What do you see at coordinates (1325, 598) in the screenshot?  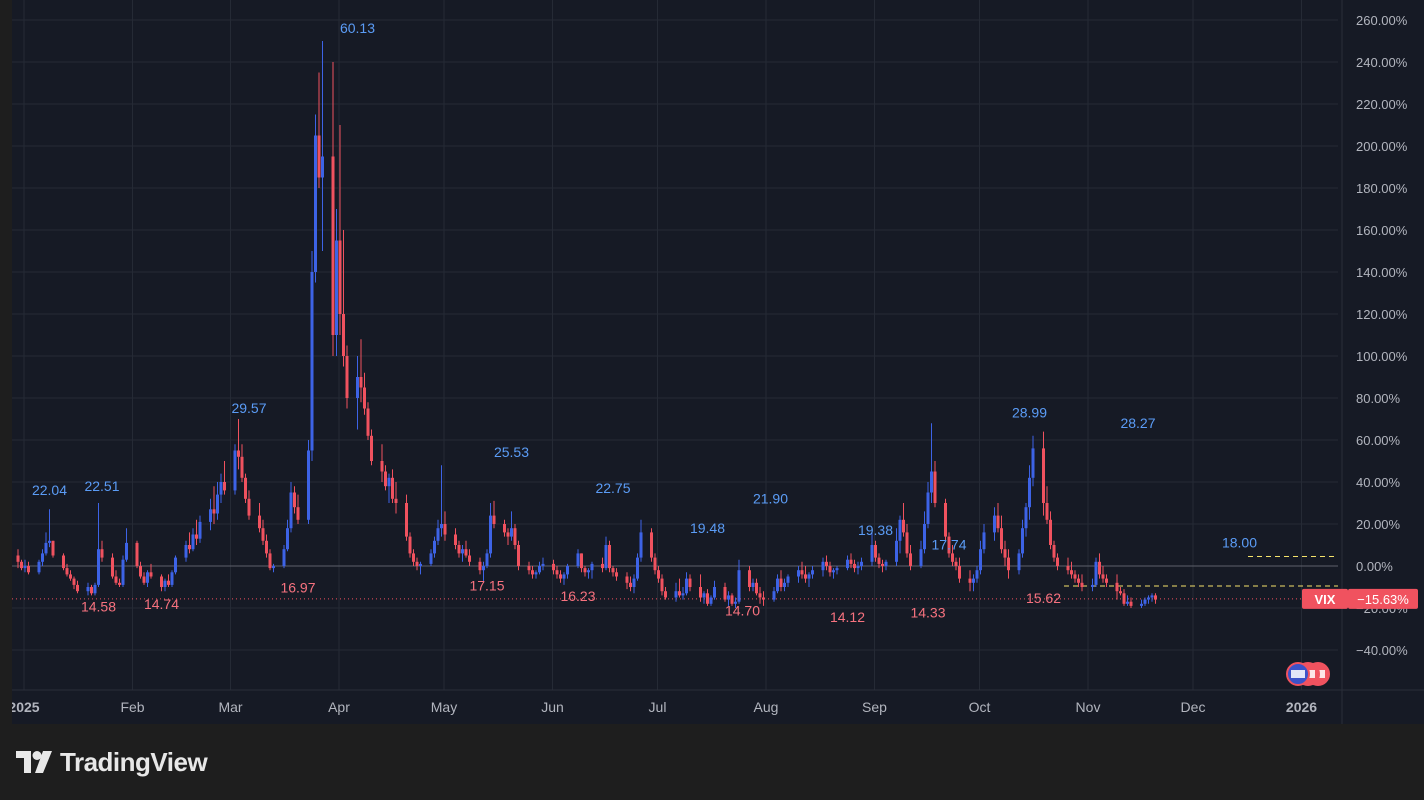 I see `symbol-tag` at bounding box center [1325, 598].